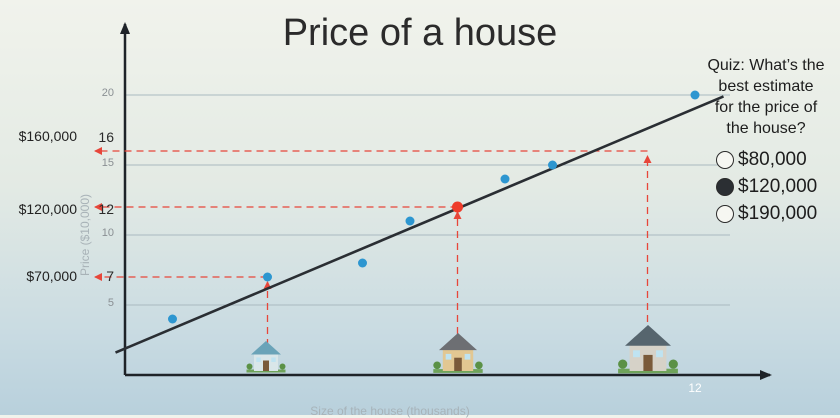 This screenshot has height=418, width=840. I want to click on quiz-option-label: $120,000, so click(778, 186).